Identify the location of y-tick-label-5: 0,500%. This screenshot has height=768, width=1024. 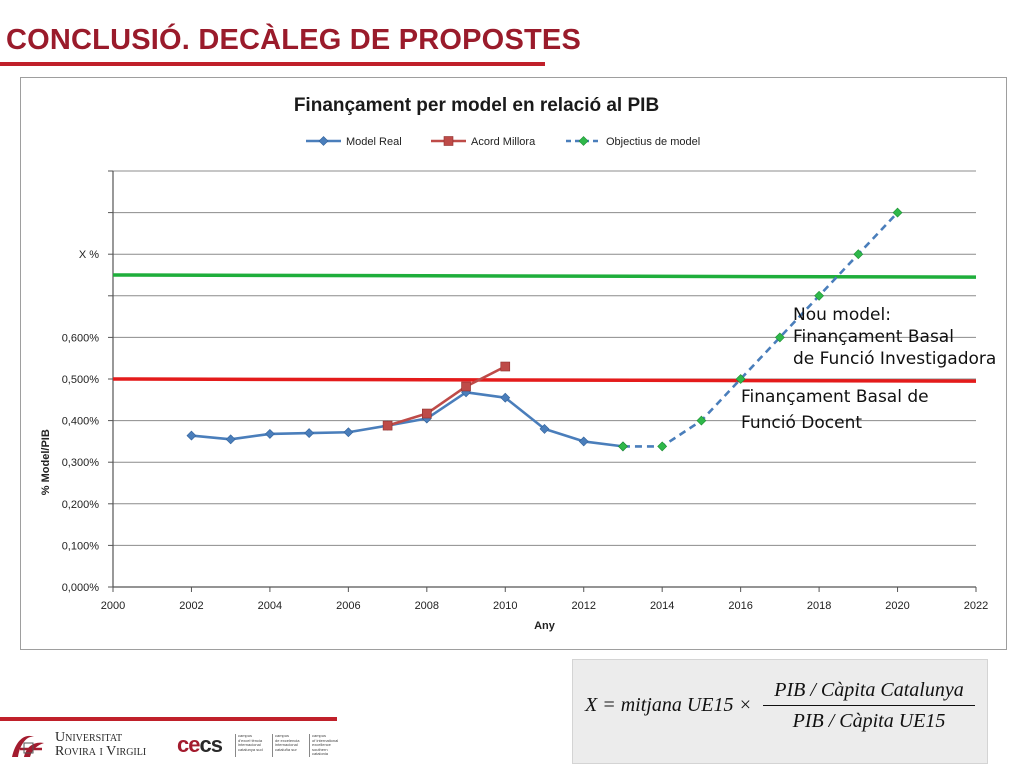
(81, 380).